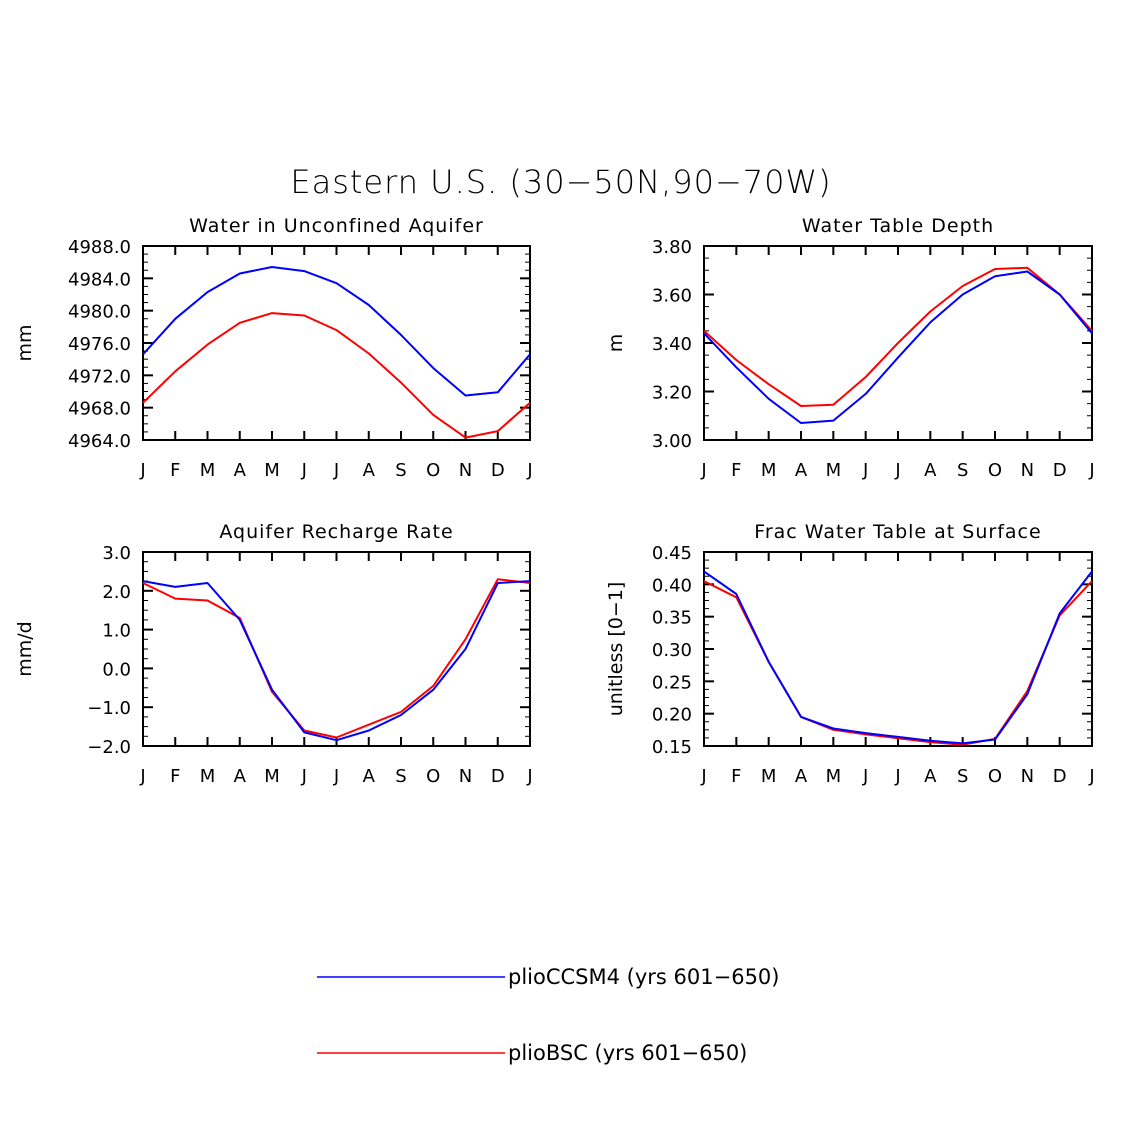 The height and width of the screenshot is (1122, 1122). Describe the element at coordinates (116, 631) in the screenshot. I see `y-tick-label: 1.0` at that location.